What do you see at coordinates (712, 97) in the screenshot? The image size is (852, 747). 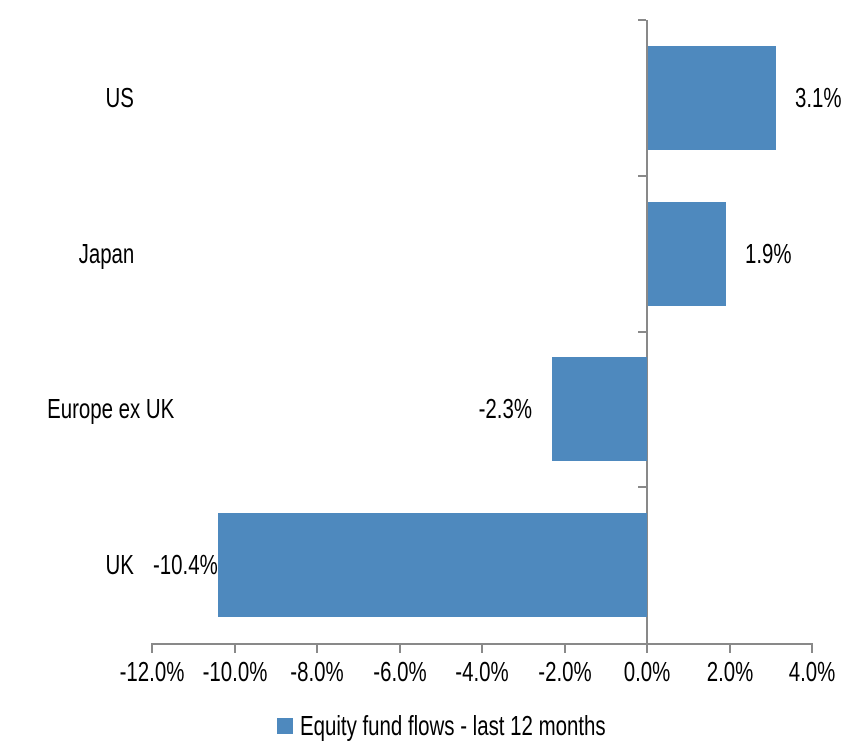 I see `bar-us` at bounding box center [712, 97].